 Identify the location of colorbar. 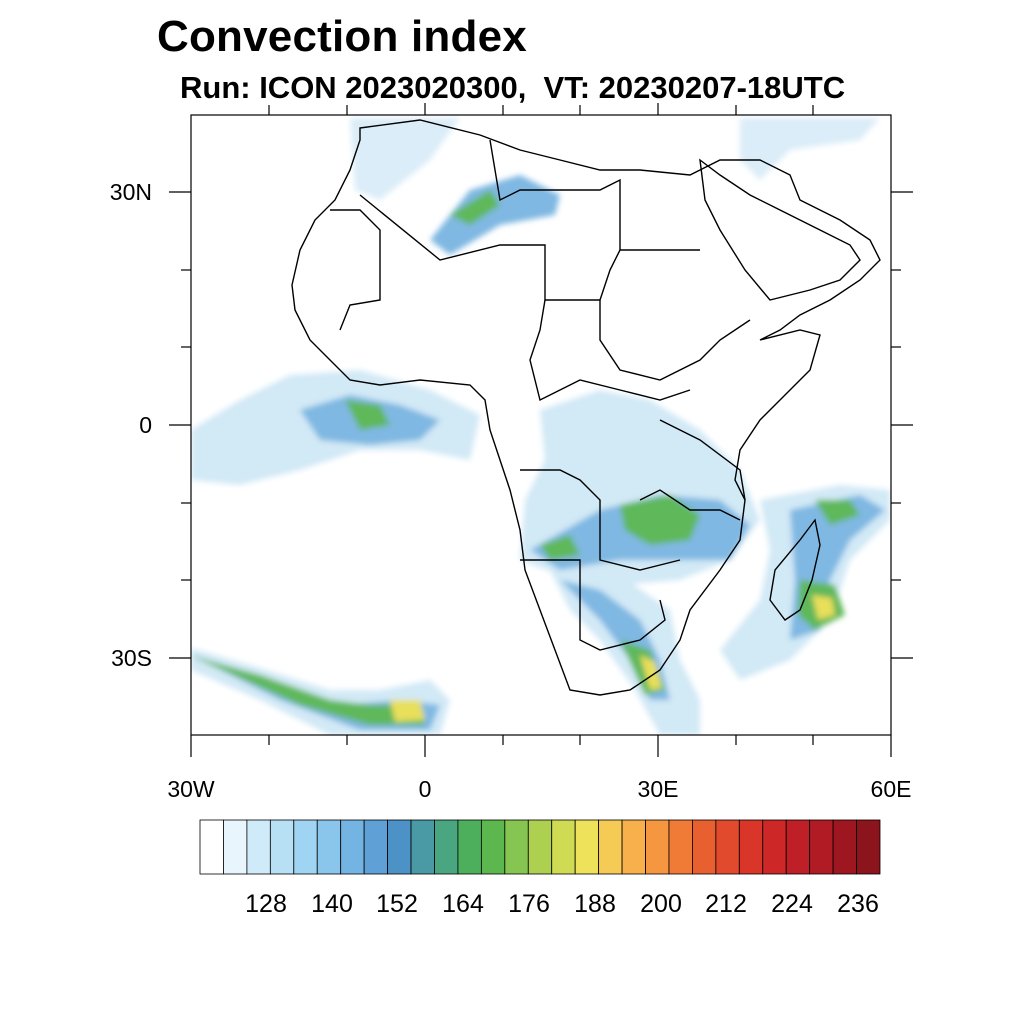
(540, 847).